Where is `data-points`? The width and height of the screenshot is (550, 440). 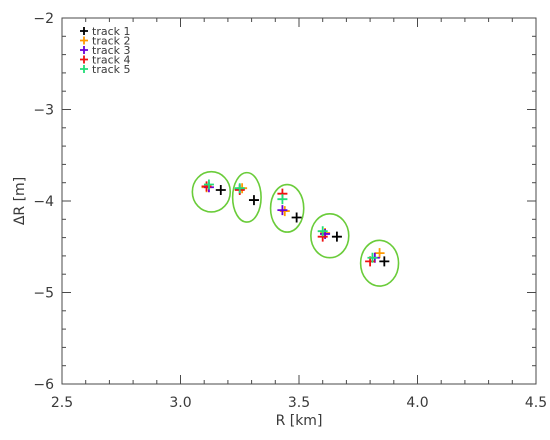
data-points is located at coordinates (295, 223).